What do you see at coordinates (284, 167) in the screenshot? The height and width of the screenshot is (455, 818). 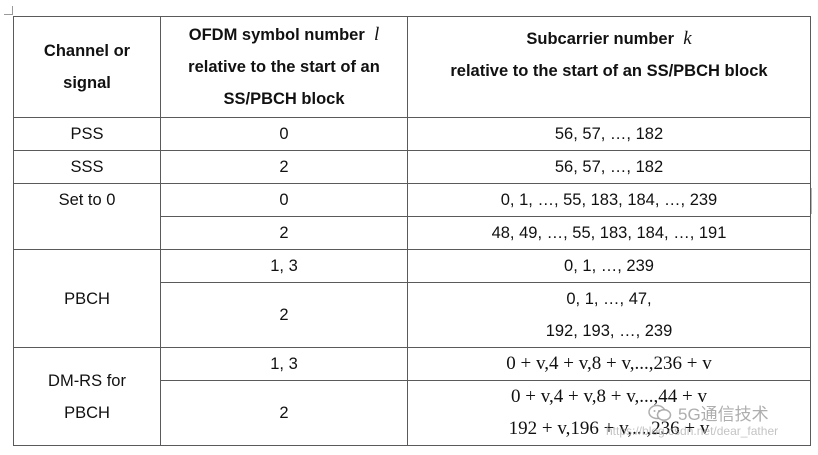 I see `cell-symbol-sss: 2` at bounding box center [284, 167].